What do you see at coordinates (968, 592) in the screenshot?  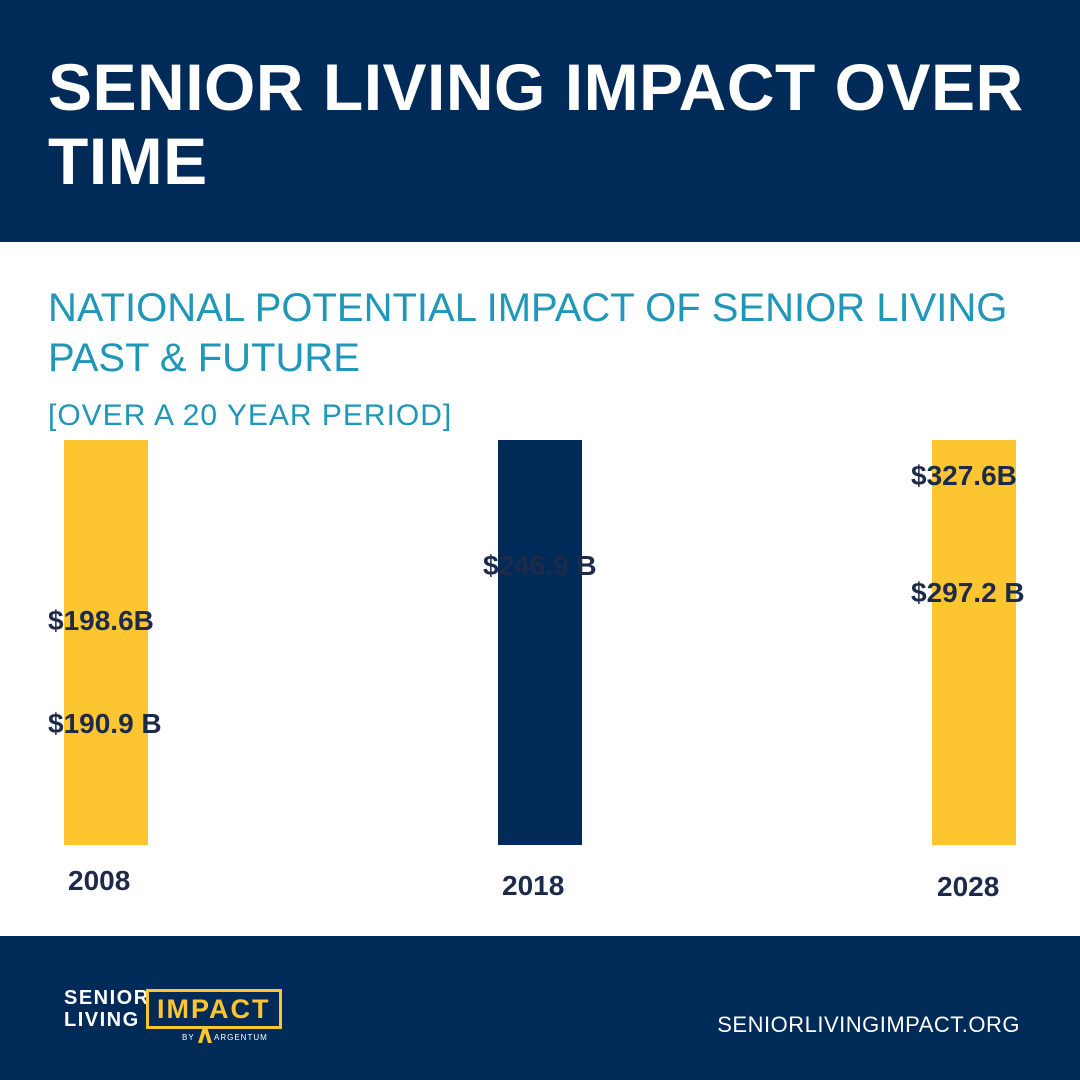 I see `bar-value-label-2028: $297.2 B` at bounding box center [968, 592].